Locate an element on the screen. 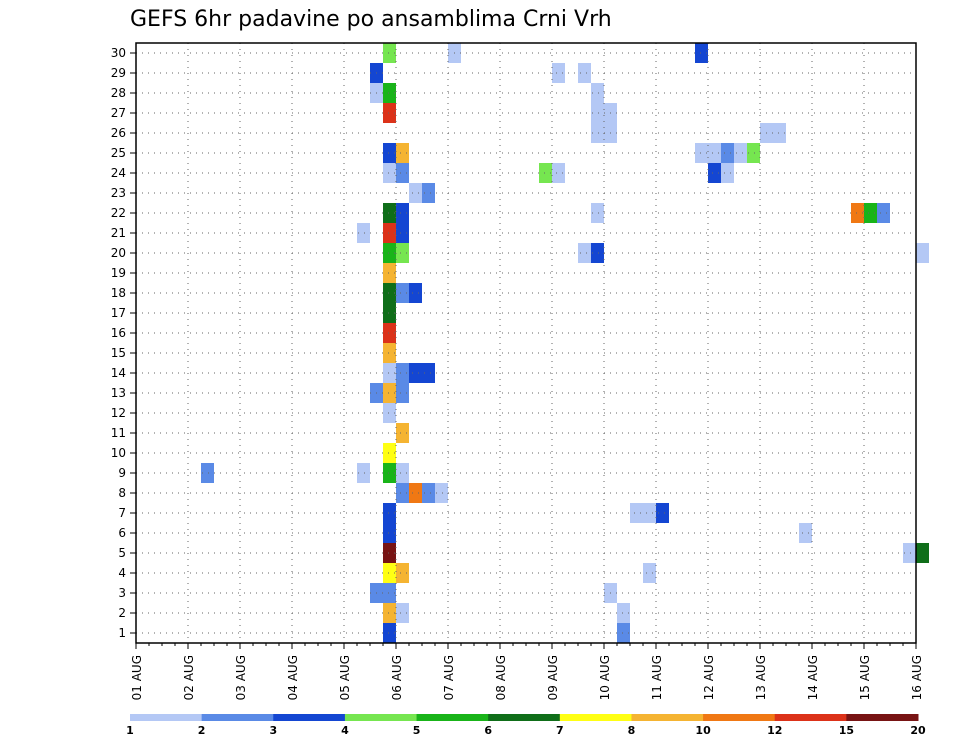 The width and height of the screenshot is (960, 742). colorbar-label: 1 is located at coordinates (130, 730).